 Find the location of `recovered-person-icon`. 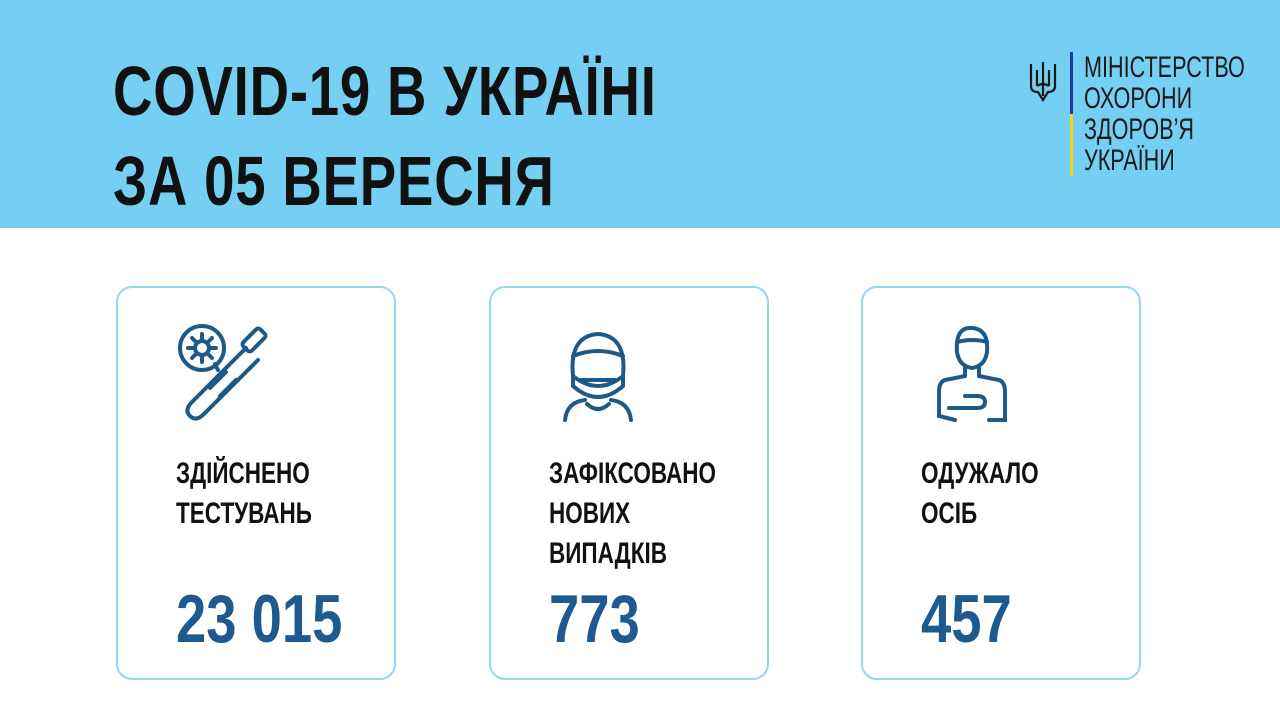

recovered-person-icon is located at coordinates (972, 373).